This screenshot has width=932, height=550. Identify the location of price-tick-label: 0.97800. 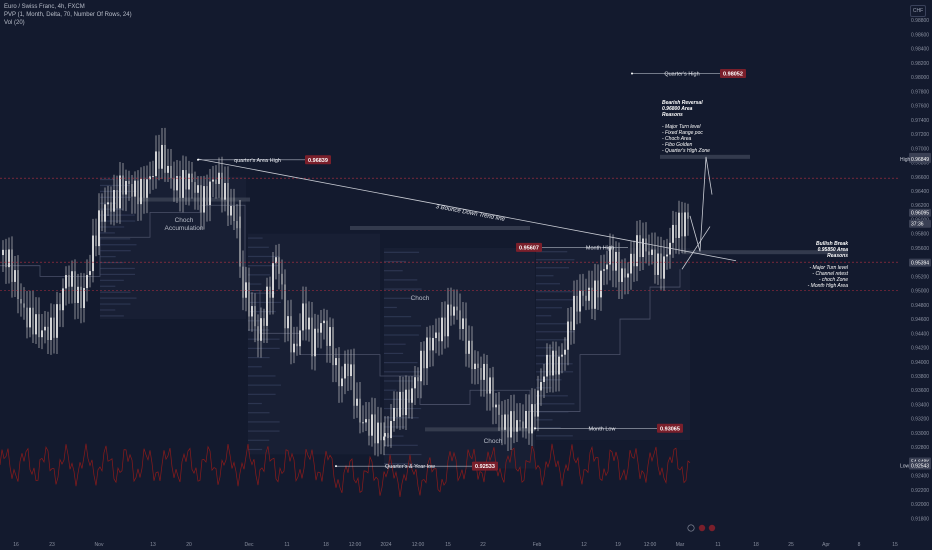
(920, 92).